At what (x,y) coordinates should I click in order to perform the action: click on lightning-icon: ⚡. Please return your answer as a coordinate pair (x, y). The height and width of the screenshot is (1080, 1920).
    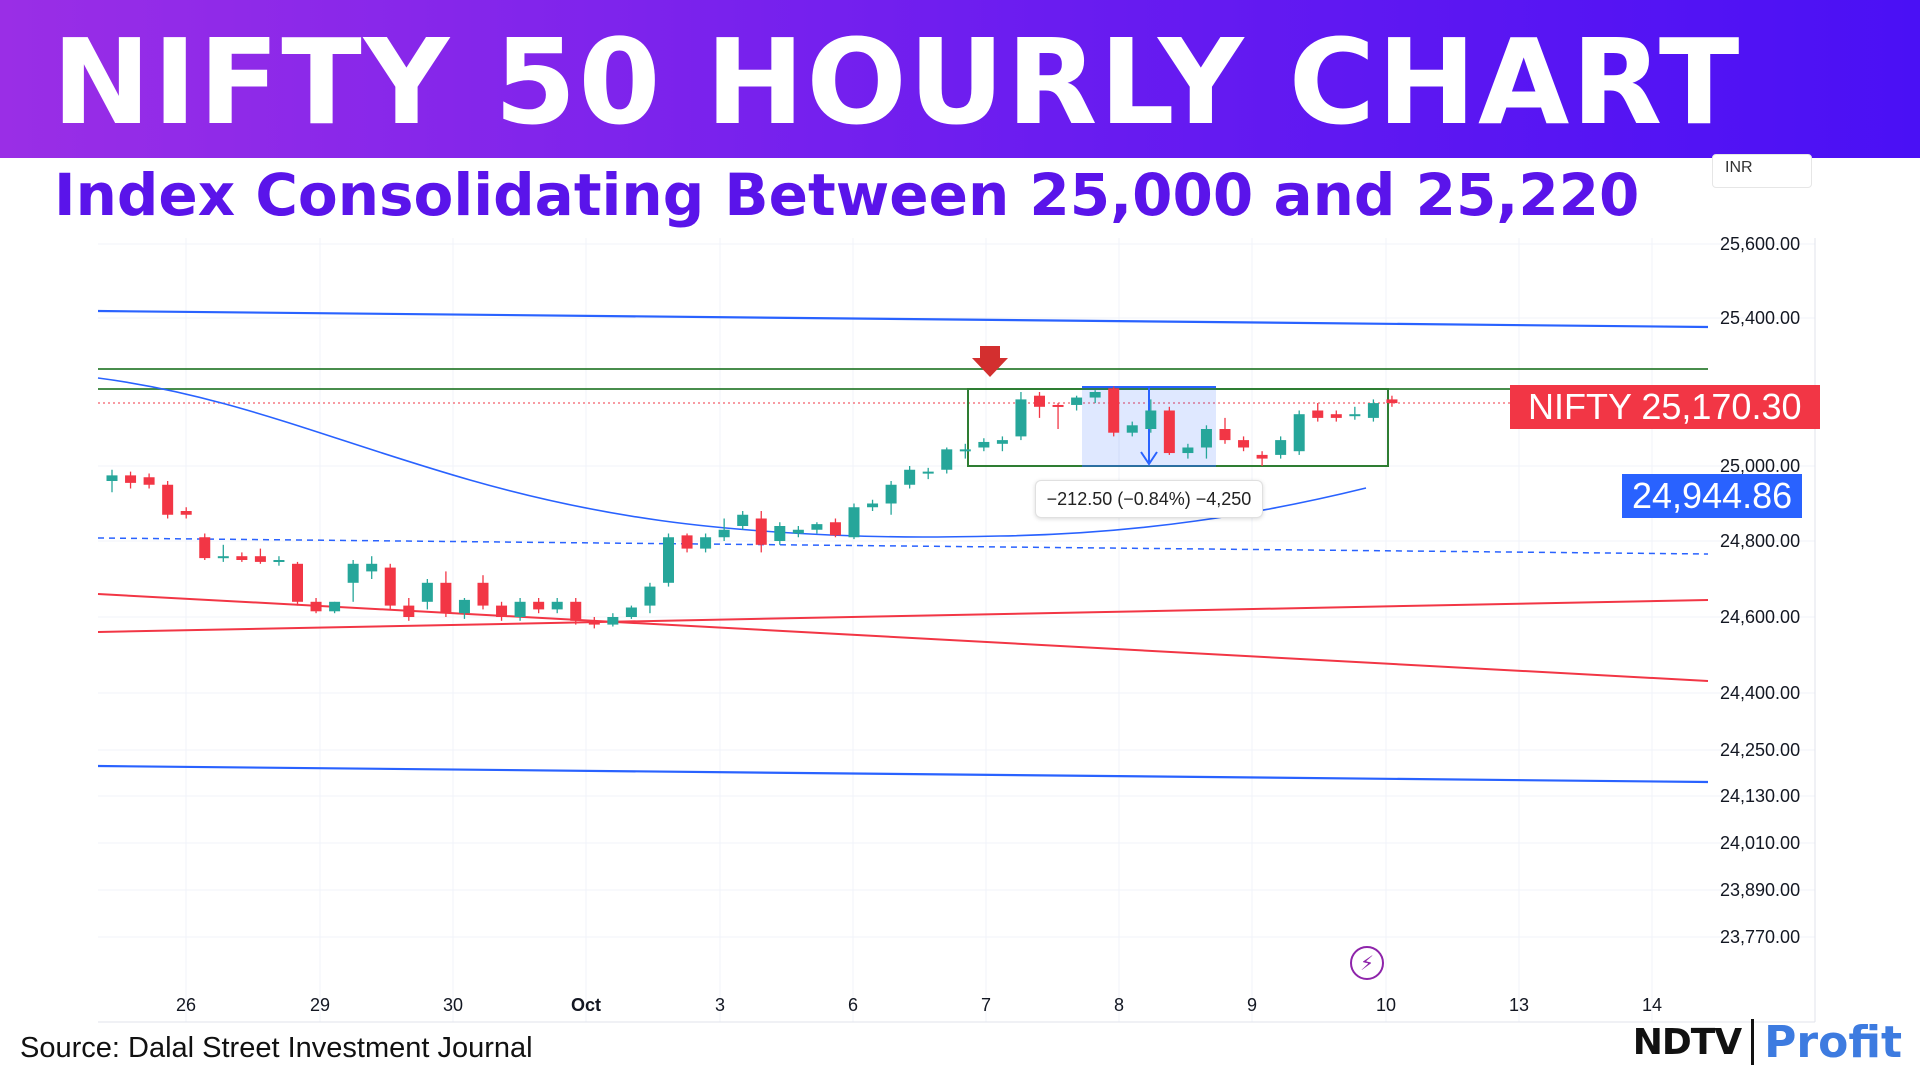
    Looking at the image, I should click on (1367, 963).